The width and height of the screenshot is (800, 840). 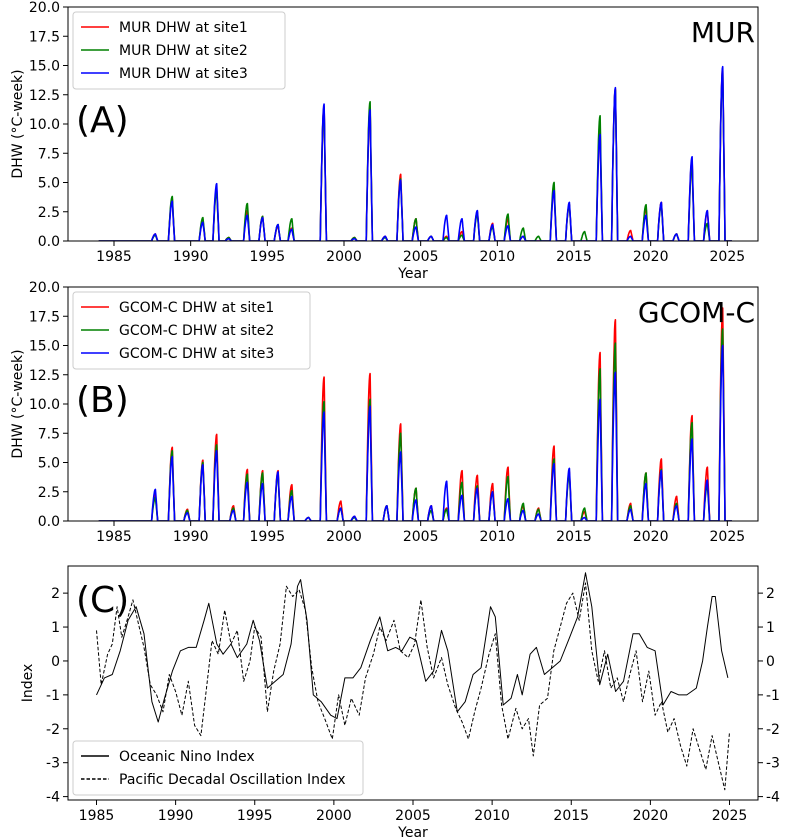 What do you see at coordinates (770, 662) in the screenshot?
I see `right-y-tick-label: 0` at bounding box center [770, 662].